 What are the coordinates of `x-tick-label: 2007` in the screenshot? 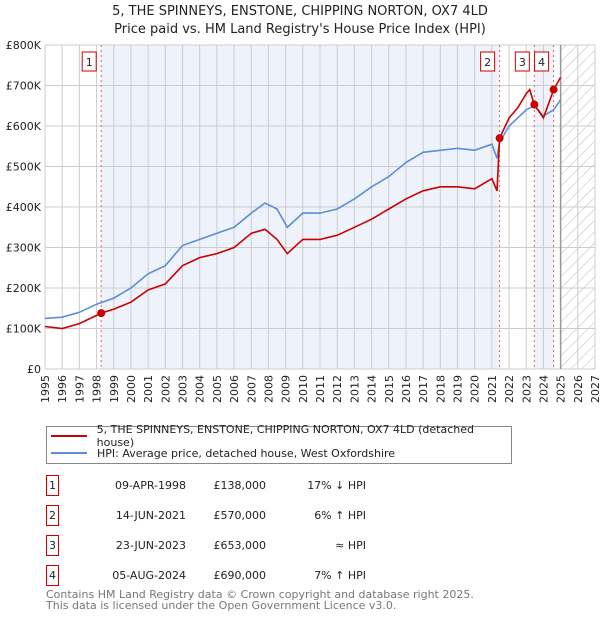 It's located at (251, 389).